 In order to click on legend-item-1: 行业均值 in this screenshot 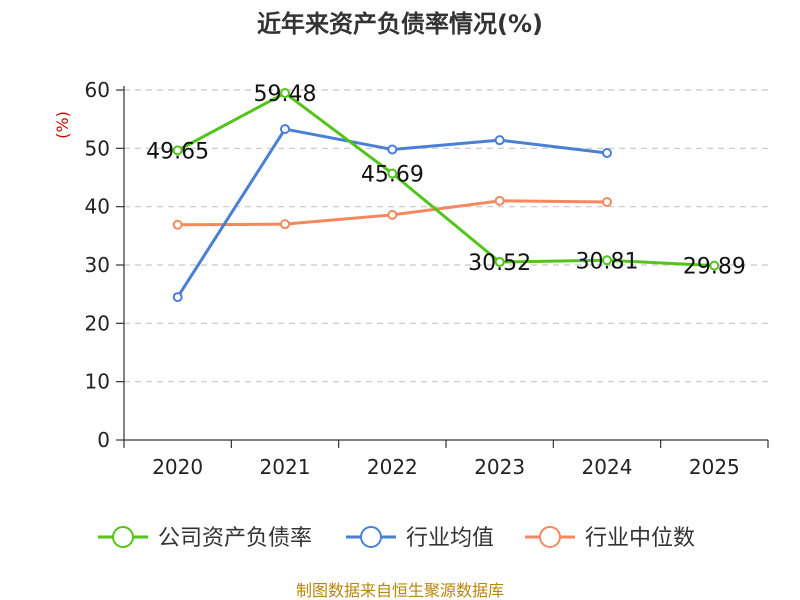, I will do `click(420, 538)`.